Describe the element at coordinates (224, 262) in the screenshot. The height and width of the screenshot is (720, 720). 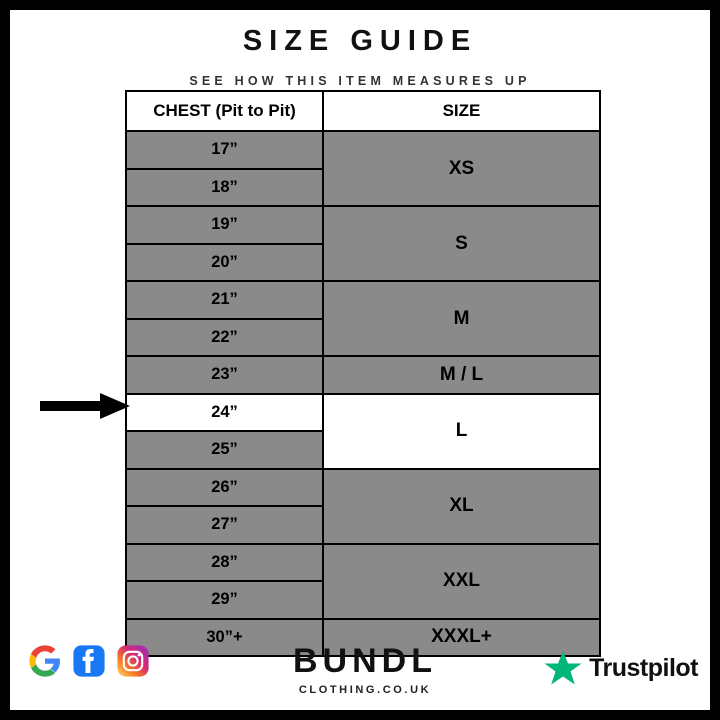
I see `chest-cell: 20”` at that location.